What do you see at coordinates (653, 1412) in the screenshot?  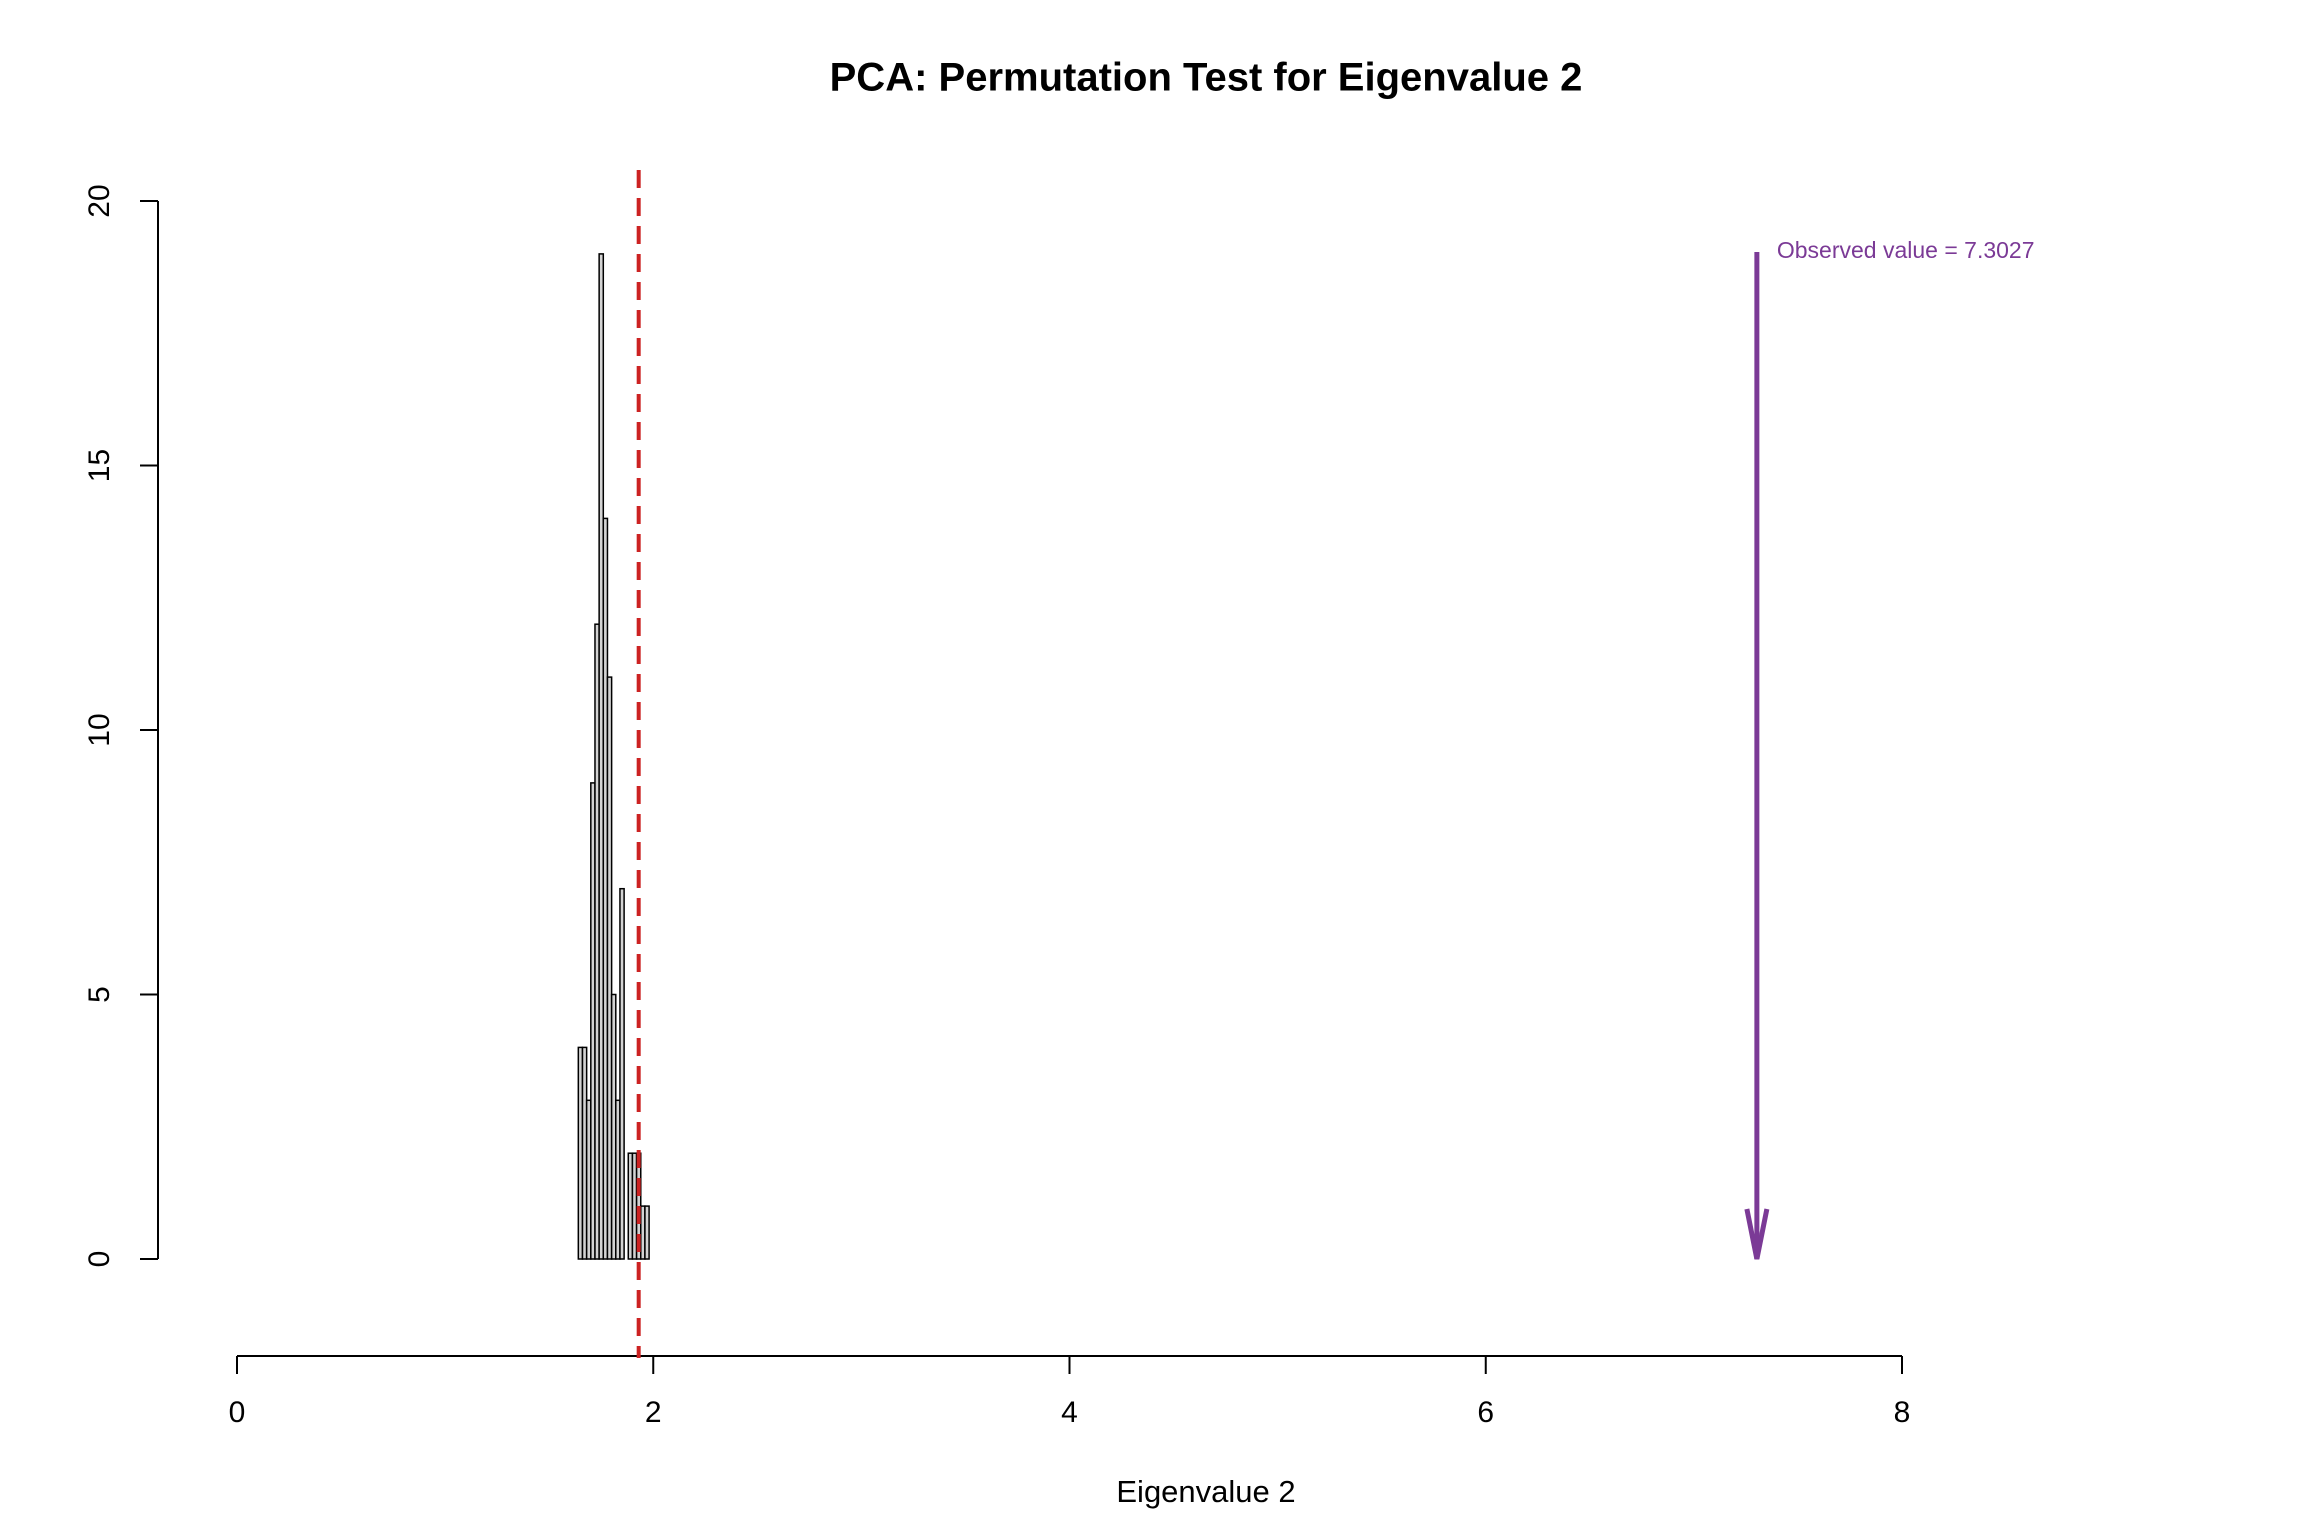 I see `x-tick-label: 2` at bounding box center [653, 1412].